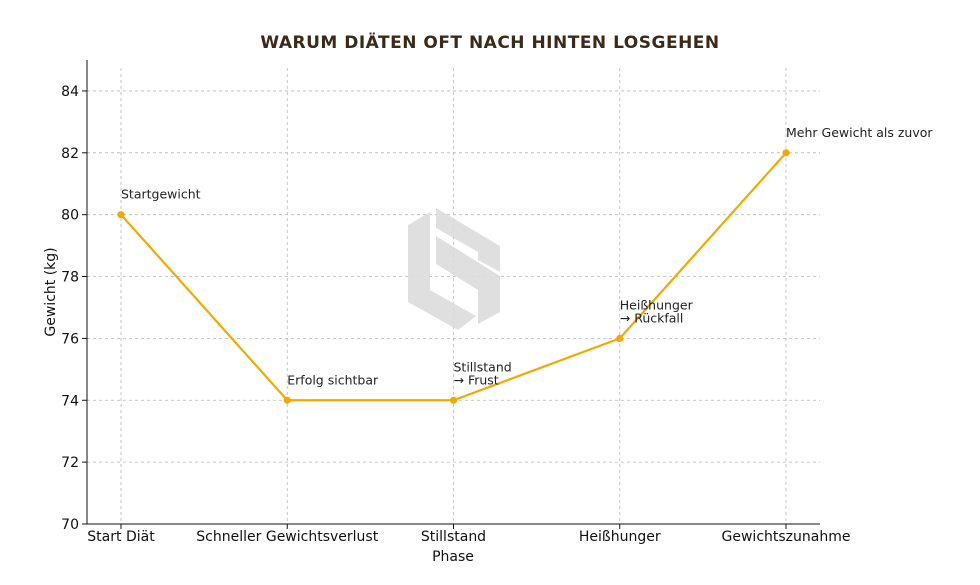 This screenshot has width=980, height=585. I want to click on data-annotation: Mehr Gewicht als zuvor, so click(859, 132).